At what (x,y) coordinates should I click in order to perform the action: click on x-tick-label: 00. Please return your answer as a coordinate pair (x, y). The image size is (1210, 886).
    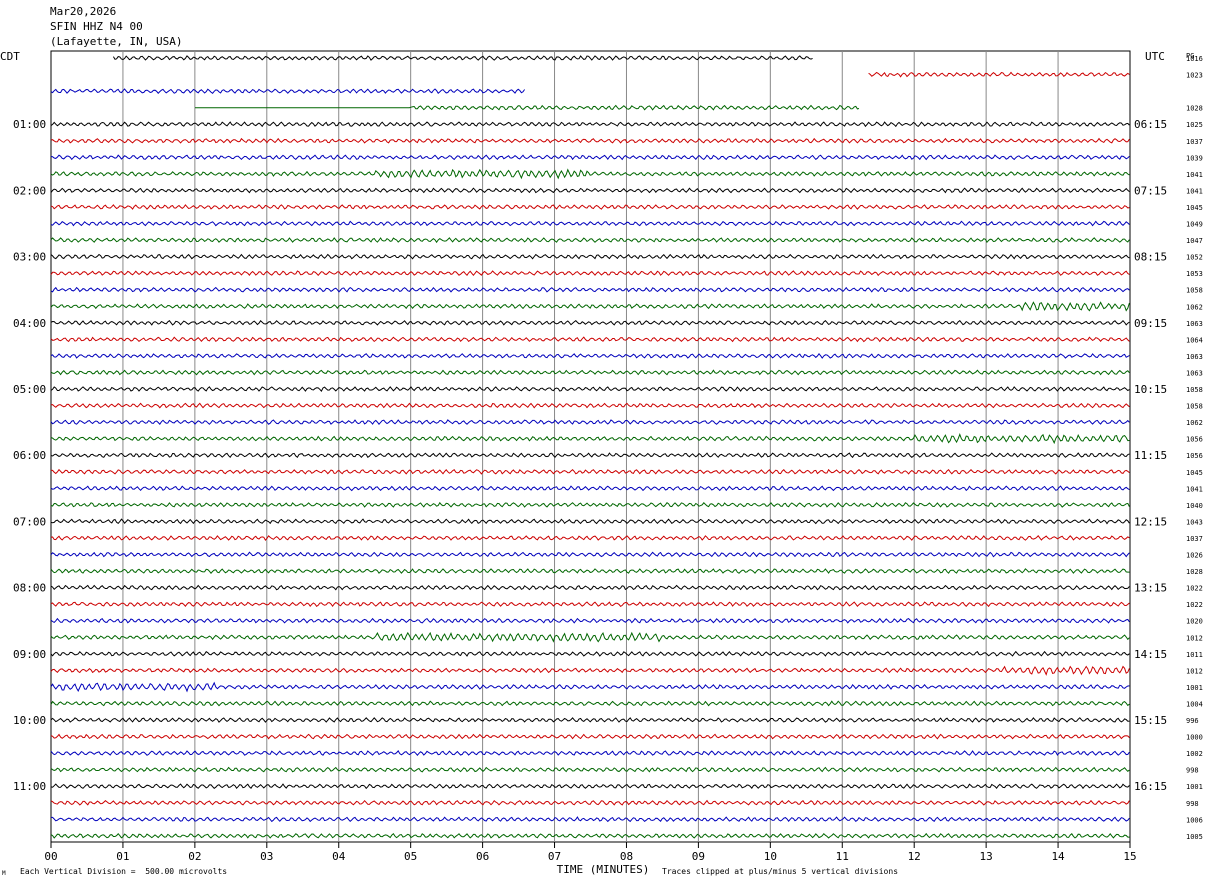
    Looking at the image, I should click on (50, 856).